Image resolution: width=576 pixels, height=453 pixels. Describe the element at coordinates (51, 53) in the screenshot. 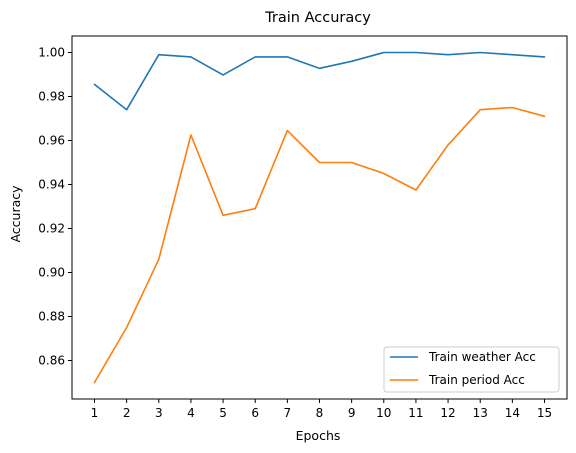

I see `y-tick-label: 1.00` at that location.